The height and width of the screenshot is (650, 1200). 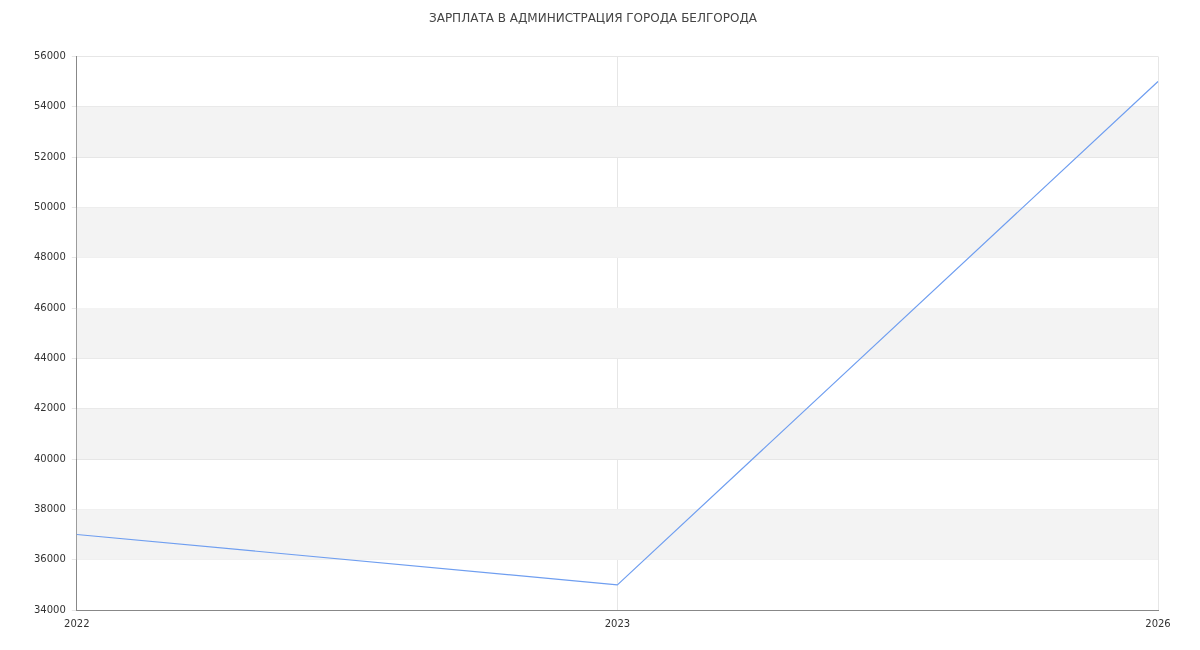 I want to click on y-tick-label: 44000, so click(x=50, y=357).